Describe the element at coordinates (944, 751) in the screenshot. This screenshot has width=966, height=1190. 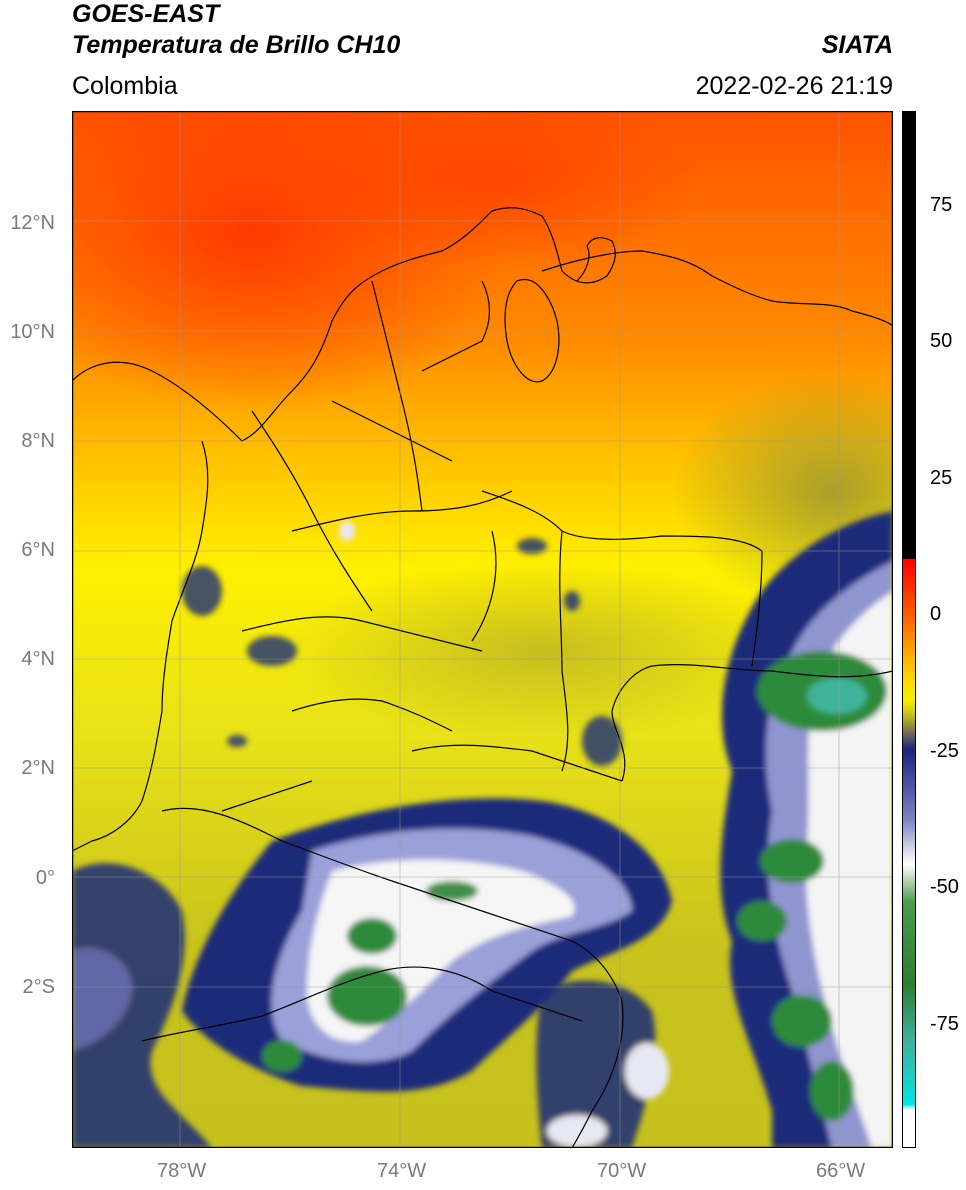
I see `colorbar-tick-m25: -25` at that location.